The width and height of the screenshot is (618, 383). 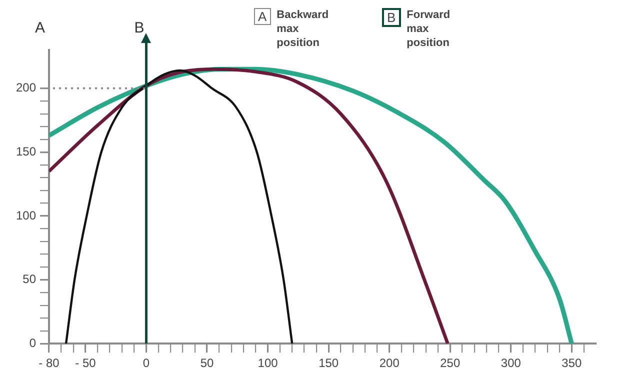 What do you see at coordinates (429, 29) in the screenshot?
I see `text: Forward max position` at bounding box center [429, 29].